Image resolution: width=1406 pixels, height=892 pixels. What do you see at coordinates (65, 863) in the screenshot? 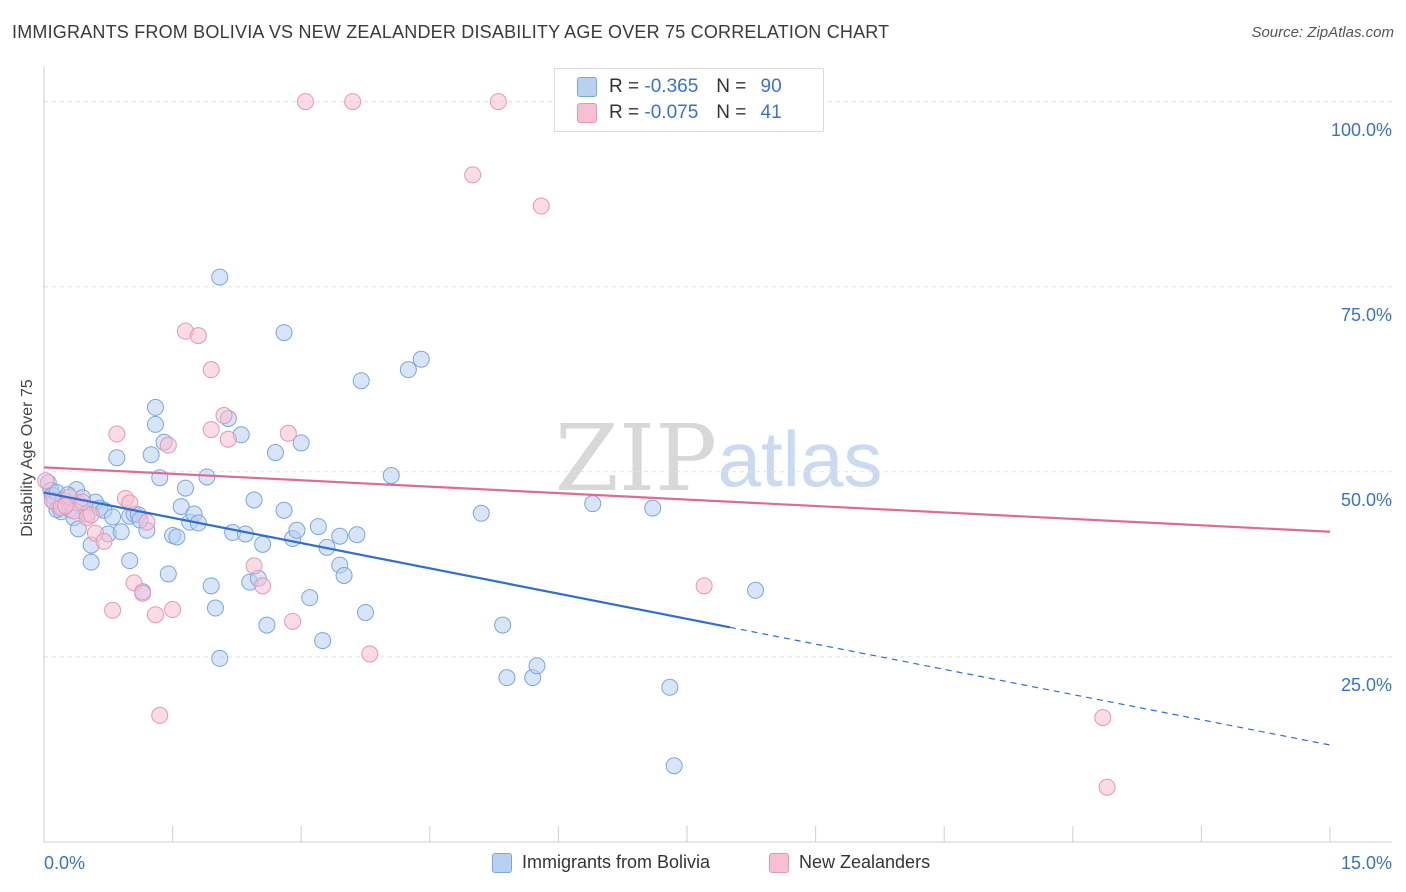
I see `x-tick-label-min: 0.0%` at bounding box center [65, 863].